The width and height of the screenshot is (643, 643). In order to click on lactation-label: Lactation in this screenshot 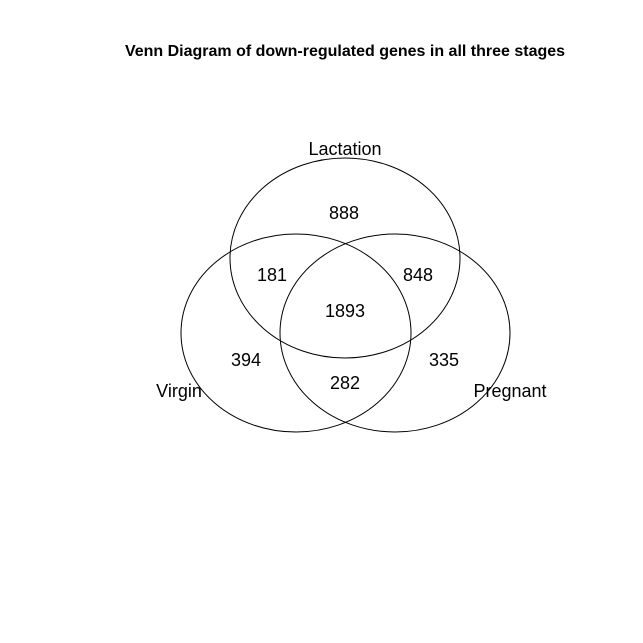, I will do `click(344, 149)`.